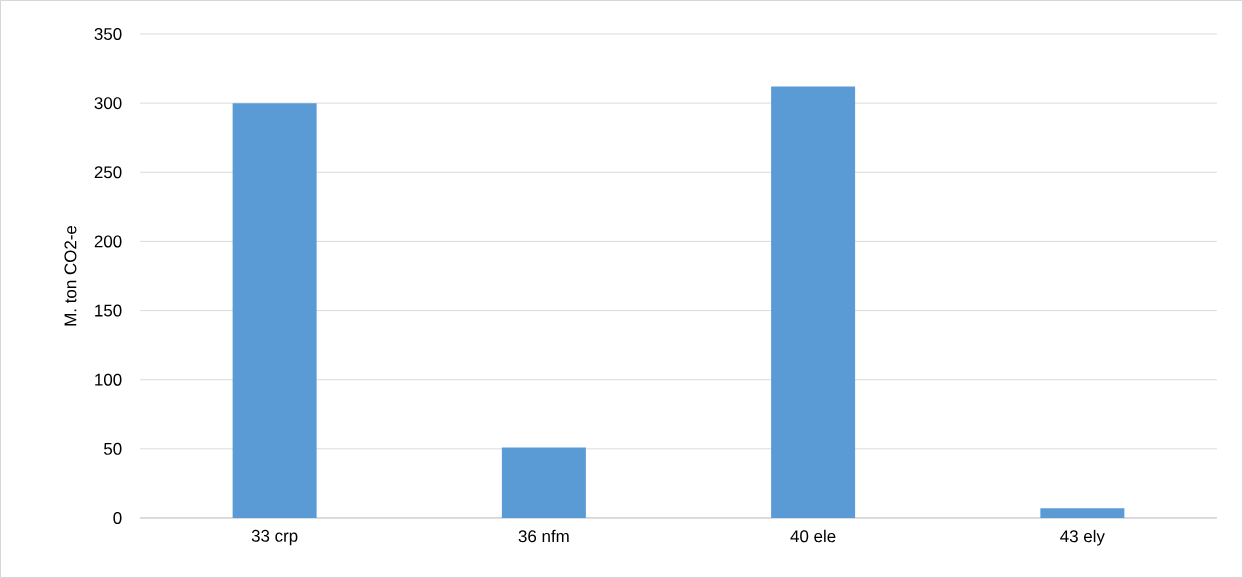 Image resolution: width=1243 pixels, height=578 pixels. I want to click on y-tick-label: 0, so click(117, 517).